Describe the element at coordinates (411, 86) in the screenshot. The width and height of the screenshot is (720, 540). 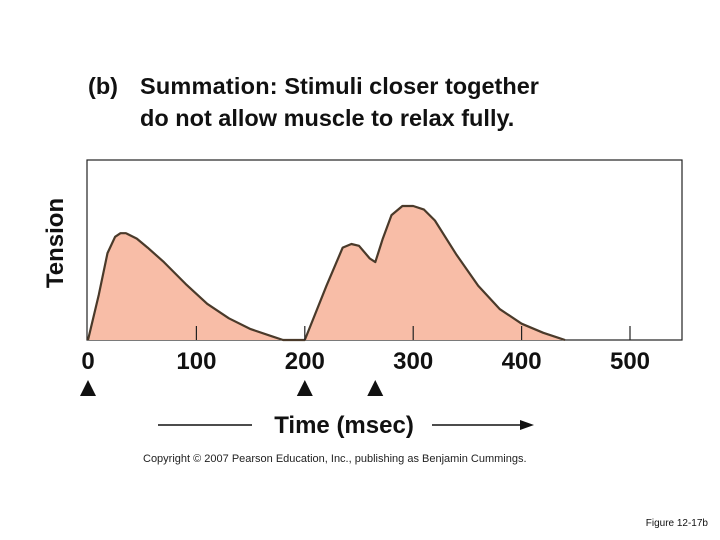
I see `title-line-1: Stimuli closer together` at that location.